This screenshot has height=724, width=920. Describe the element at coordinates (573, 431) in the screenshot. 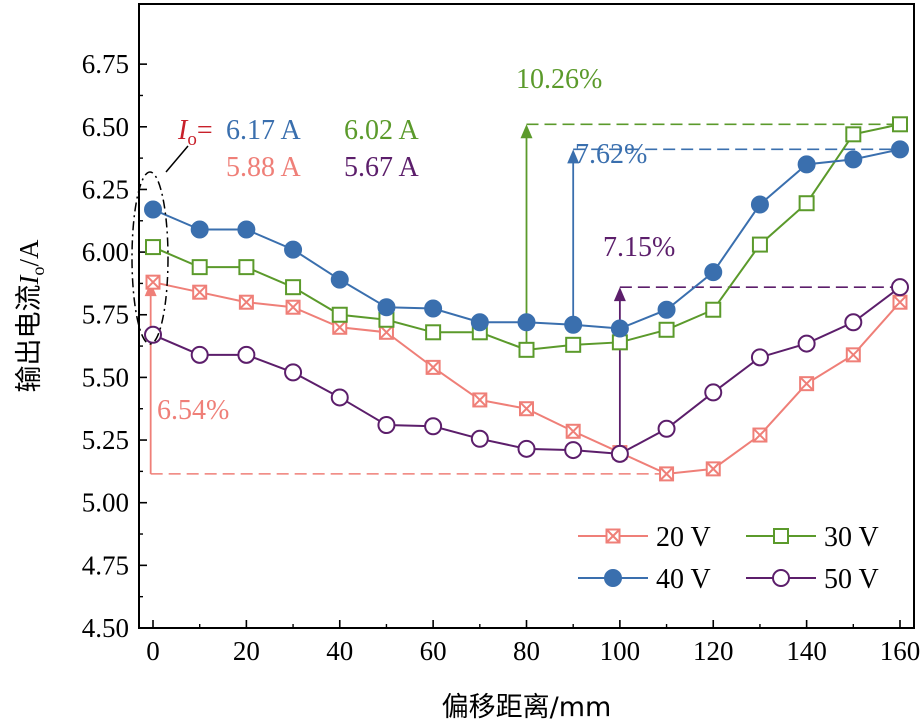

I see `point-20v-90-cross-b` at that location.